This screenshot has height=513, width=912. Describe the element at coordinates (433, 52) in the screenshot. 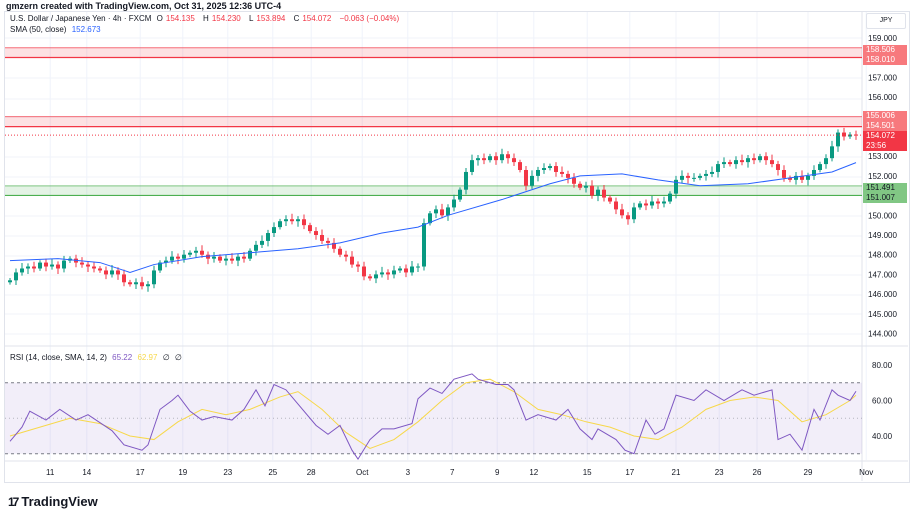

I see `resistance-zone` at that location.